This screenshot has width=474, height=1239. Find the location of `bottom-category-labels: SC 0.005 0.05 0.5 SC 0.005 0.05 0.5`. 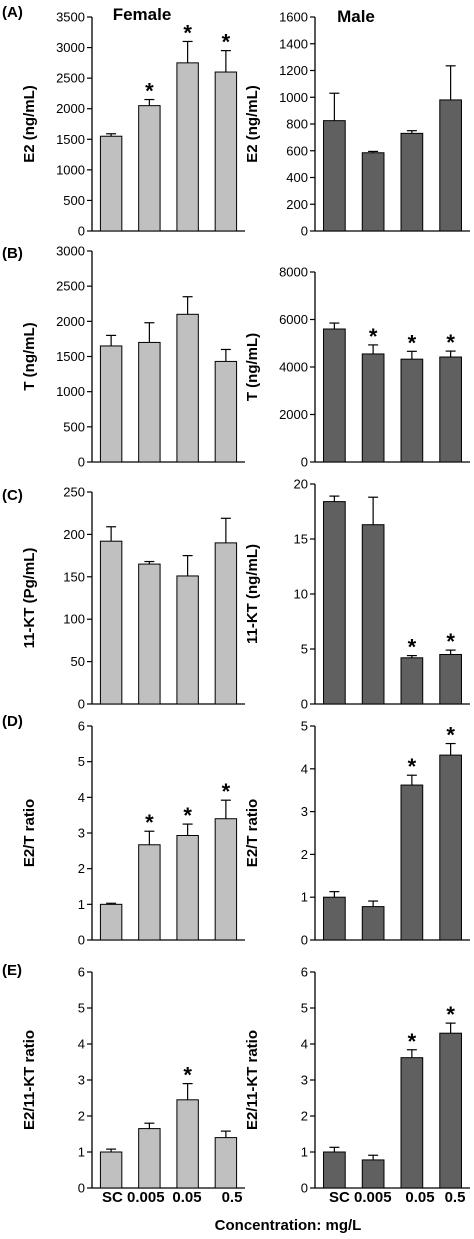

bottom-category-labels: SC 0.005 0.05 0.5 SC 0.005 0.05 0.5 is located at coordinates (283, 1197).